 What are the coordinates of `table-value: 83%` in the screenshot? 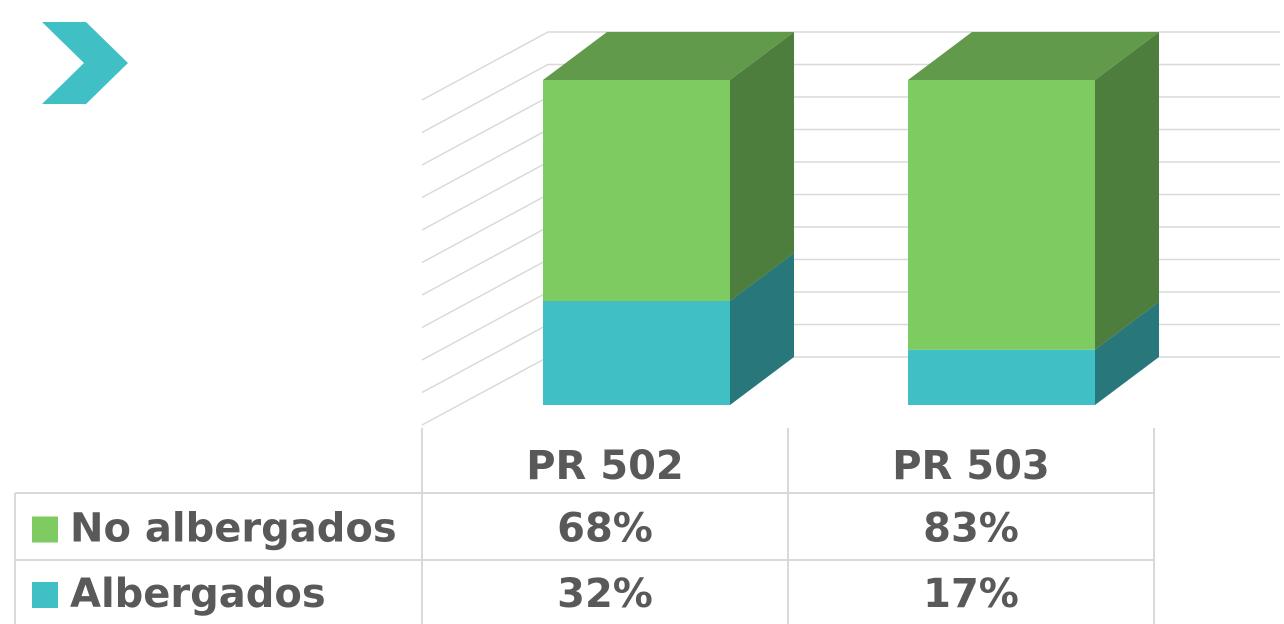 It's located at (971, 529).